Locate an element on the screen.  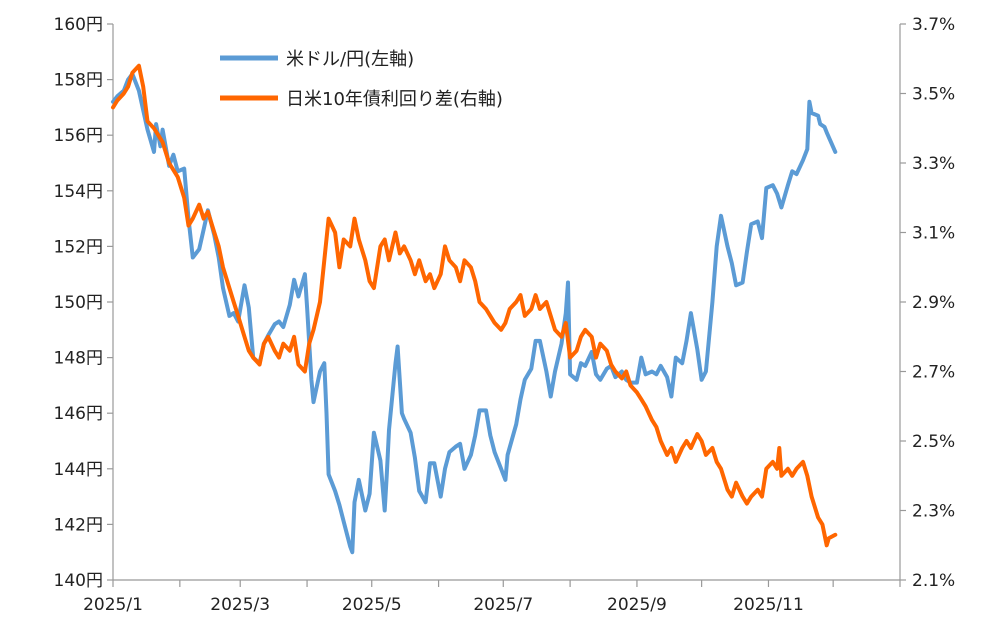
right-tick-label: 2.7% is located at coordinates (933, 373).